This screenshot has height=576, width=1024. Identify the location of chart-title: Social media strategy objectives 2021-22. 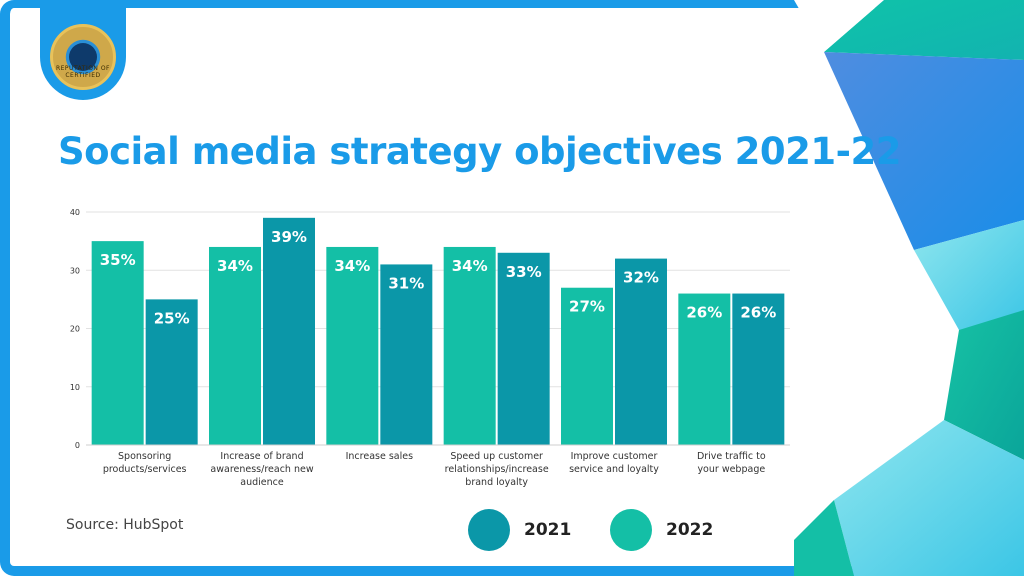
(480, 151).